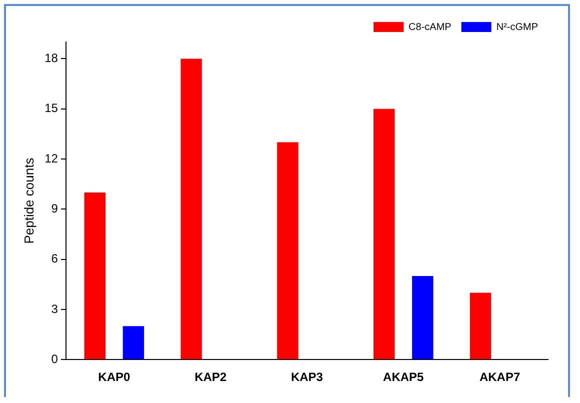  What do you see at coordinates (430, 27) in the screenshot?
I see `legend-label: C8-cAMP` at bounding box center [430, 27].